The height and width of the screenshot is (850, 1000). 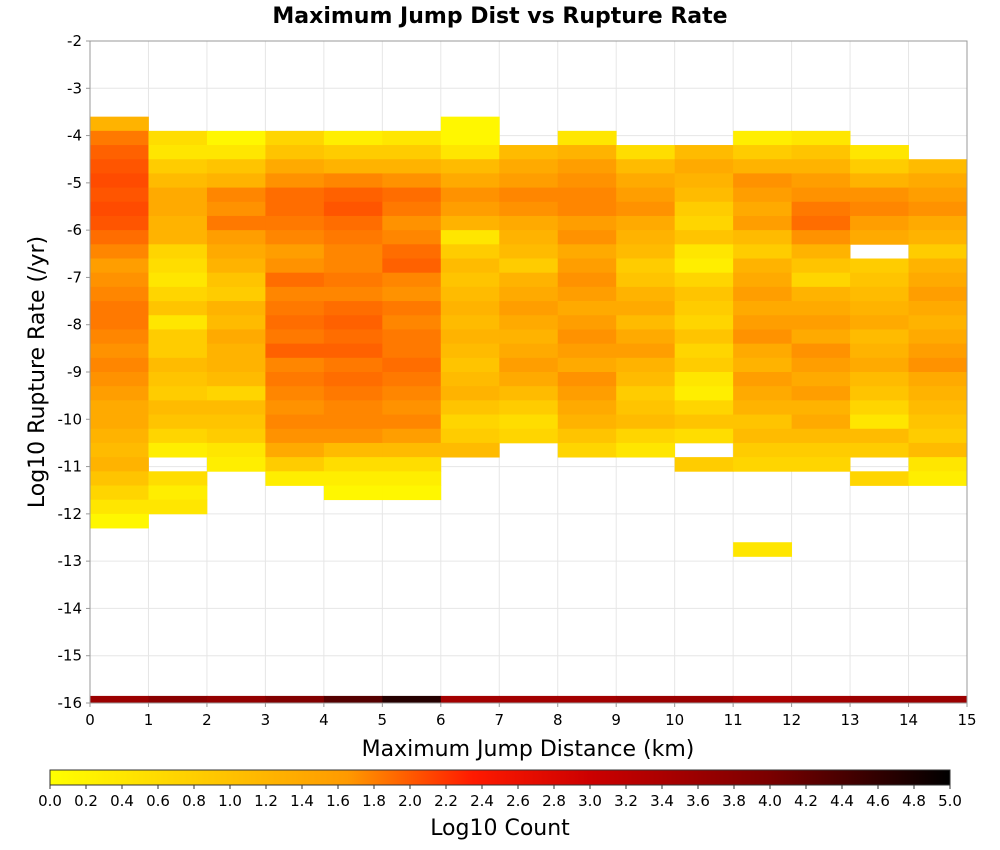 I want to click on x-tick-label: 6, so click(x=441, y=720).